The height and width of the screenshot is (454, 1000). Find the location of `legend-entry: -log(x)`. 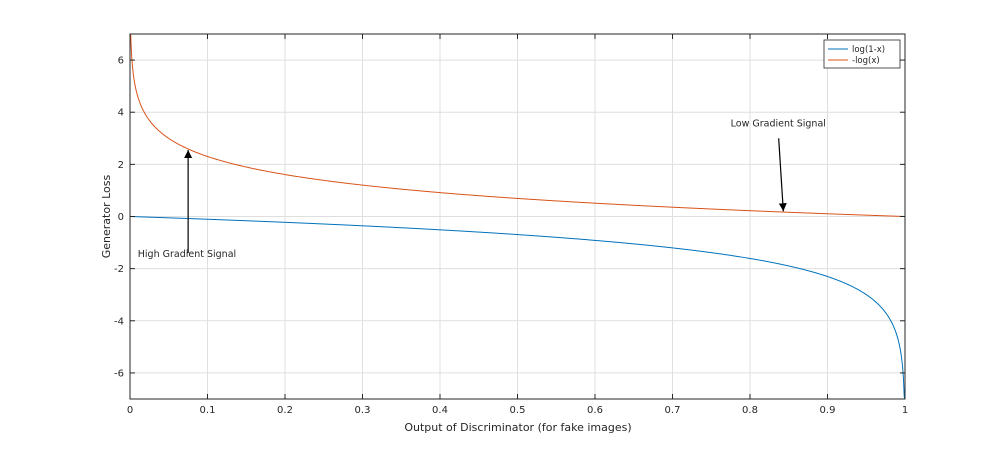

legend-entry: -log(x) is located at coordinates (866, 61).